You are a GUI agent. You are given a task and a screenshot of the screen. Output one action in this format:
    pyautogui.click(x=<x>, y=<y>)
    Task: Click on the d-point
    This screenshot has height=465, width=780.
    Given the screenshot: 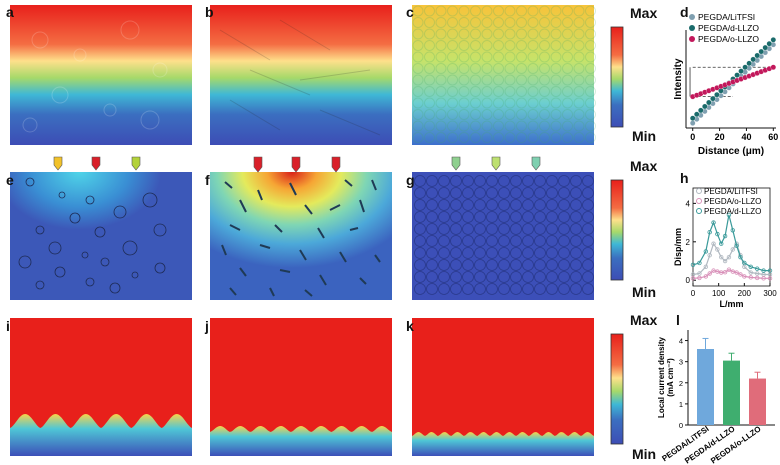 What is the action you would take?
    pyautogui.click(x=749, y=63)
    